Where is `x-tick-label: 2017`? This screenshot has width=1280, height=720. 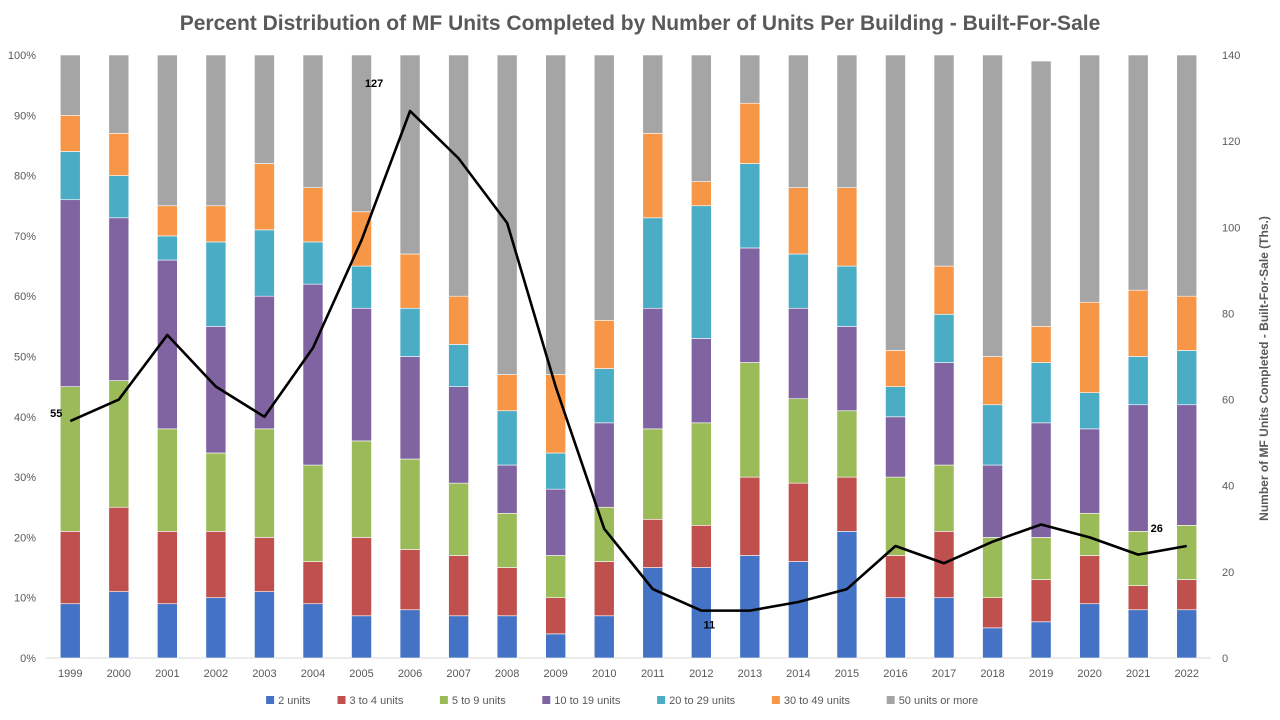
x-tick-label: 2017 is located at coordinates (944, 674).